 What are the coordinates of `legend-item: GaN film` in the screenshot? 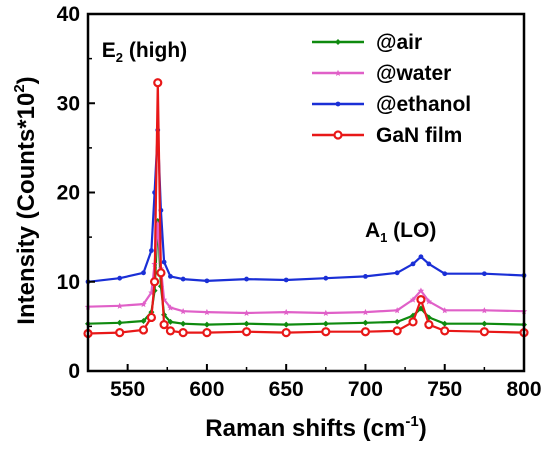 It's located at (387, 135).